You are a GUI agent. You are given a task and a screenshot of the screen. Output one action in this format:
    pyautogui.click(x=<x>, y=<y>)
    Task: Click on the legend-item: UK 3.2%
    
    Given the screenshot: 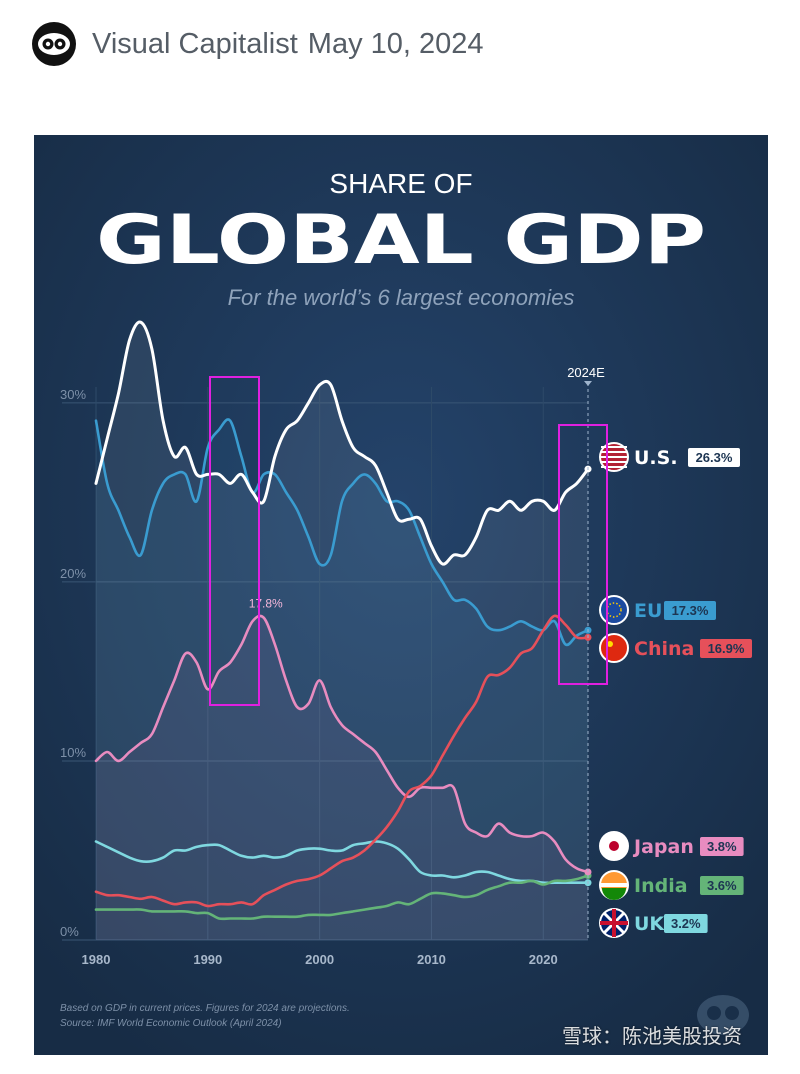 What is the action you would take?
    pyautogui.click(x=653, y=923)
    